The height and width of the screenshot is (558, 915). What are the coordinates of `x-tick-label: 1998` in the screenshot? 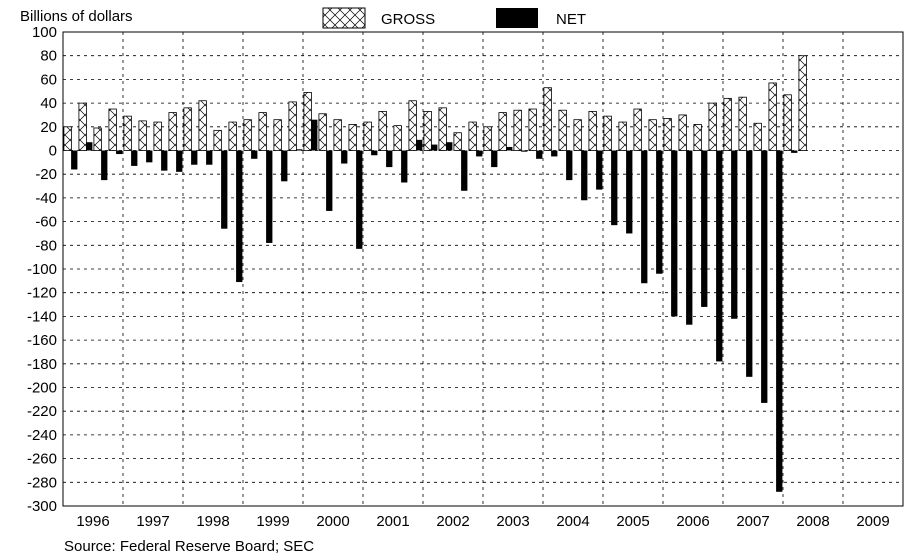 It's located at (212, 521).